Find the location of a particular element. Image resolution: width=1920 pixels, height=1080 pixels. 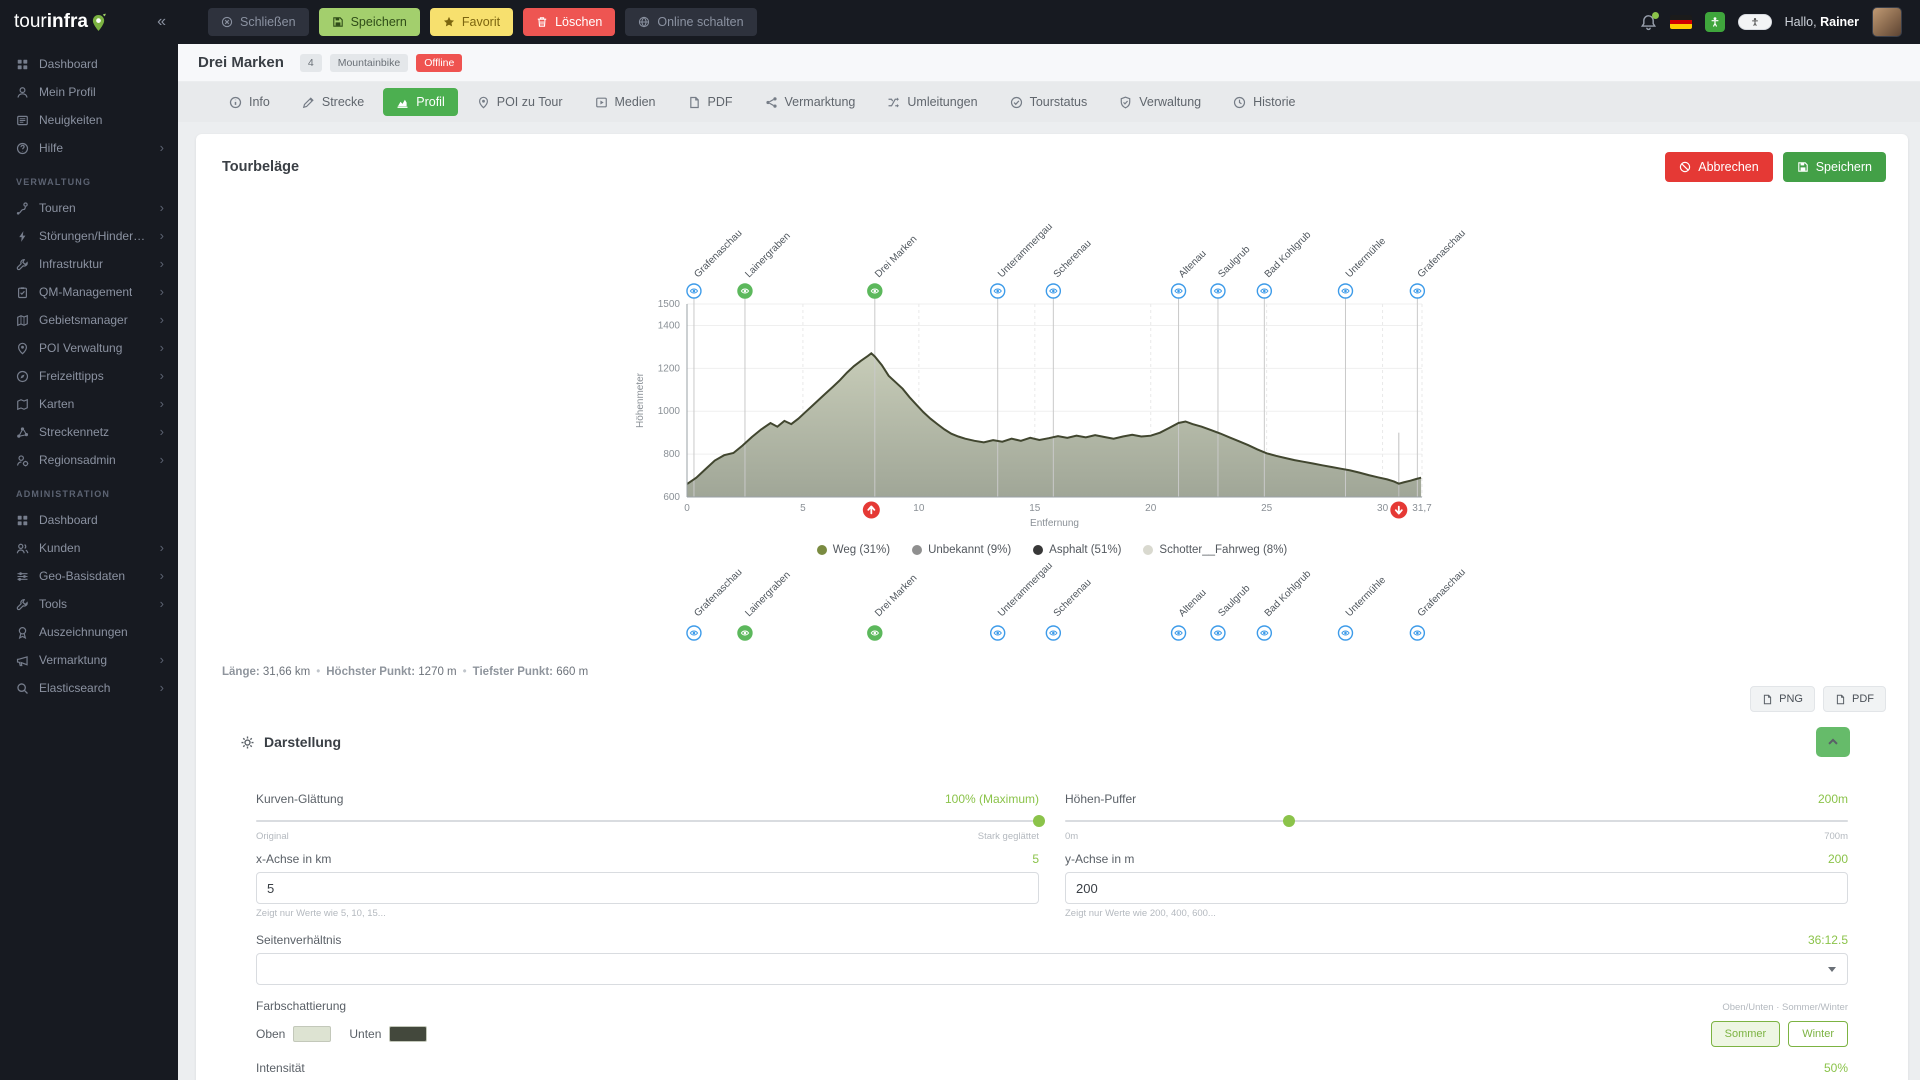

tab-pdf: PDF is located at coordinates (710, 102).